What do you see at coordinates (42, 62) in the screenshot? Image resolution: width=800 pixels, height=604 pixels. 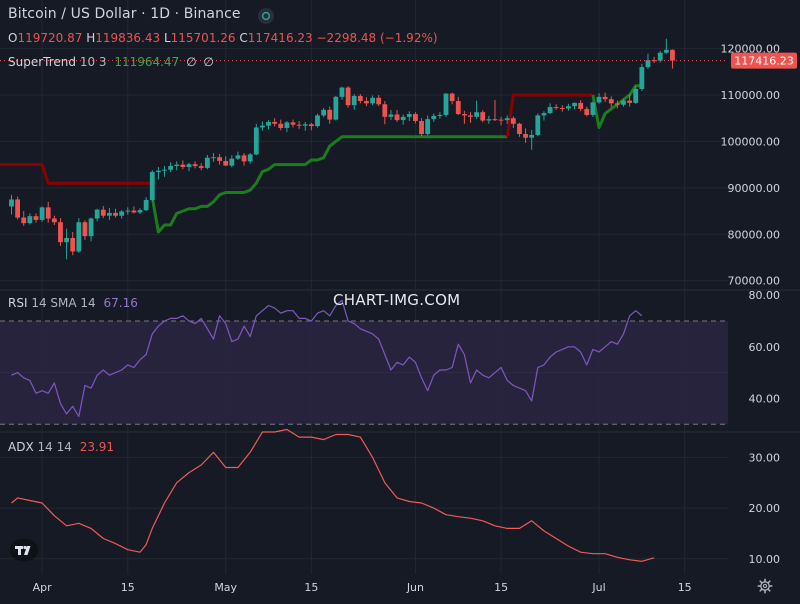 I see `supertrend-label: SuperTrend` at bounding box center [42, 62].